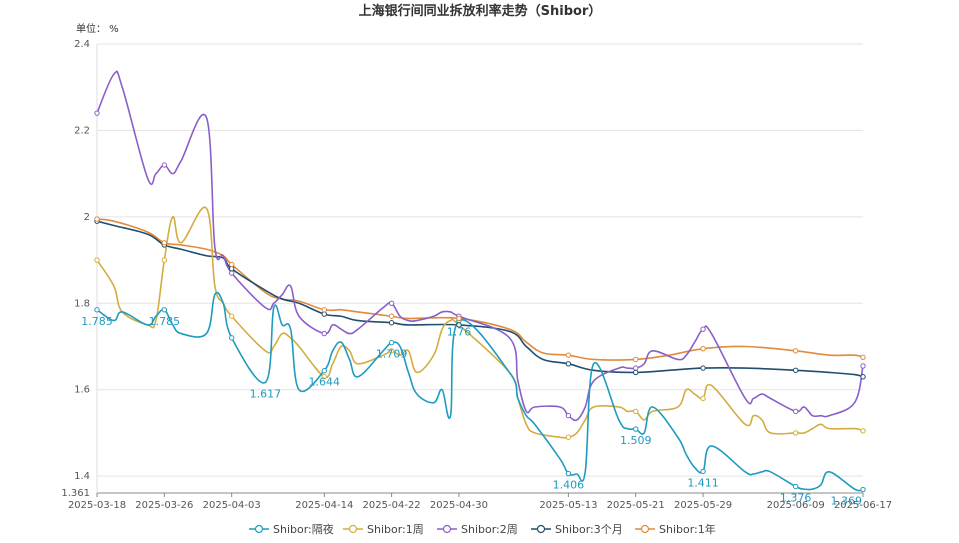 This screenshot has width=959, height=543. I want to click on legend-item-1: Shibor:1周, so click(383, 529).